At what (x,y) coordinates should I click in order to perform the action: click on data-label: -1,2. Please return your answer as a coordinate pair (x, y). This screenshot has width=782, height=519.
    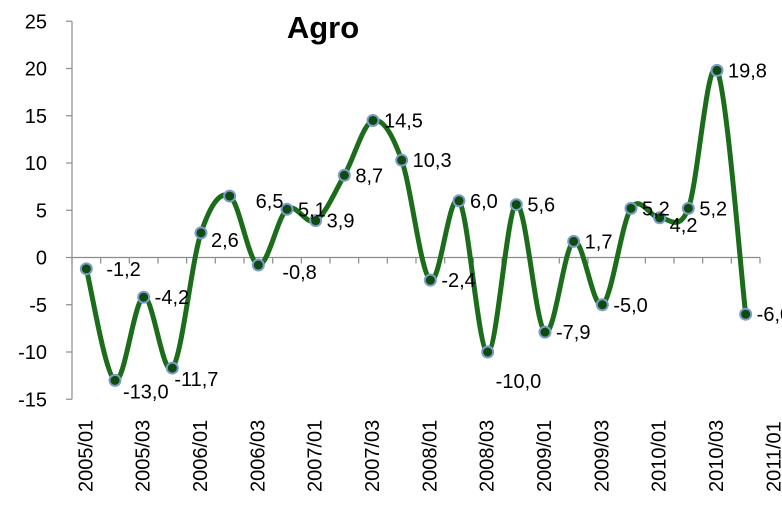
    Looking at the image, I should click on (123, 270).